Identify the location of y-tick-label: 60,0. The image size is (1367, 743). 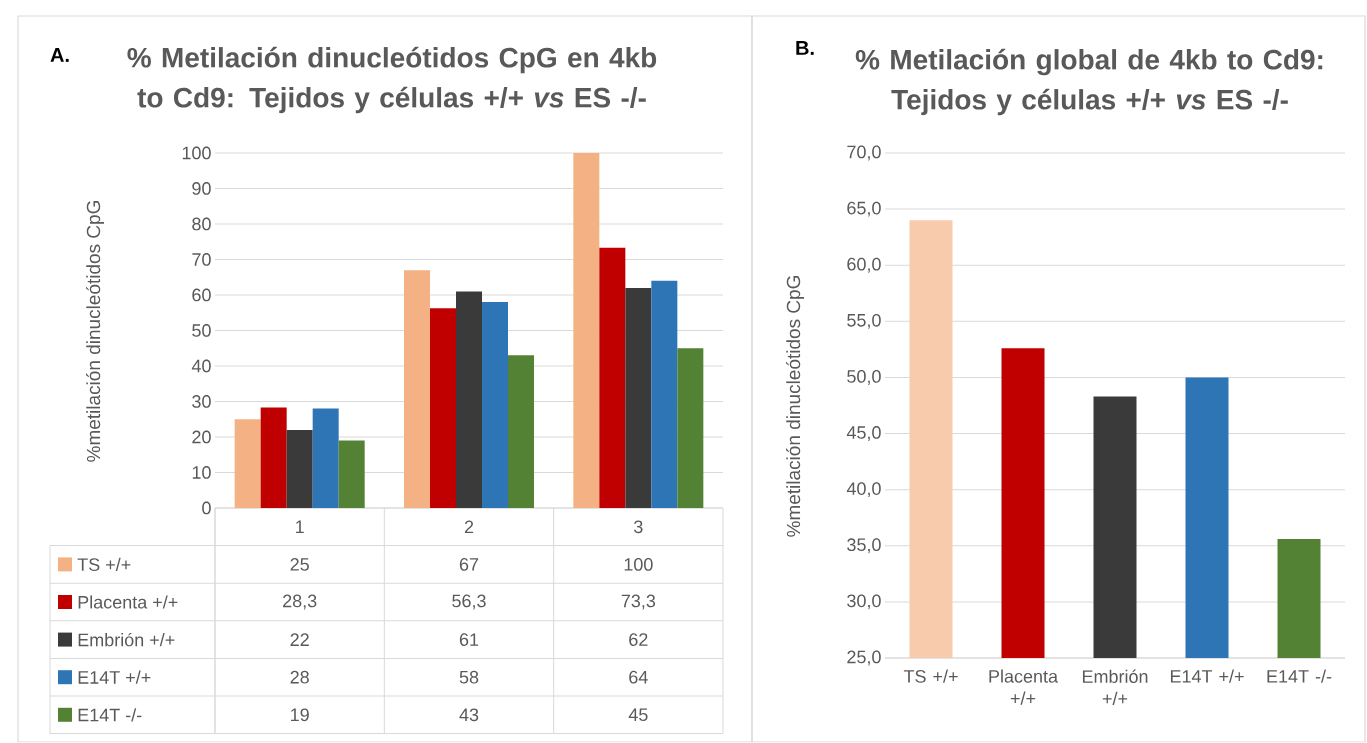
(864, 265).